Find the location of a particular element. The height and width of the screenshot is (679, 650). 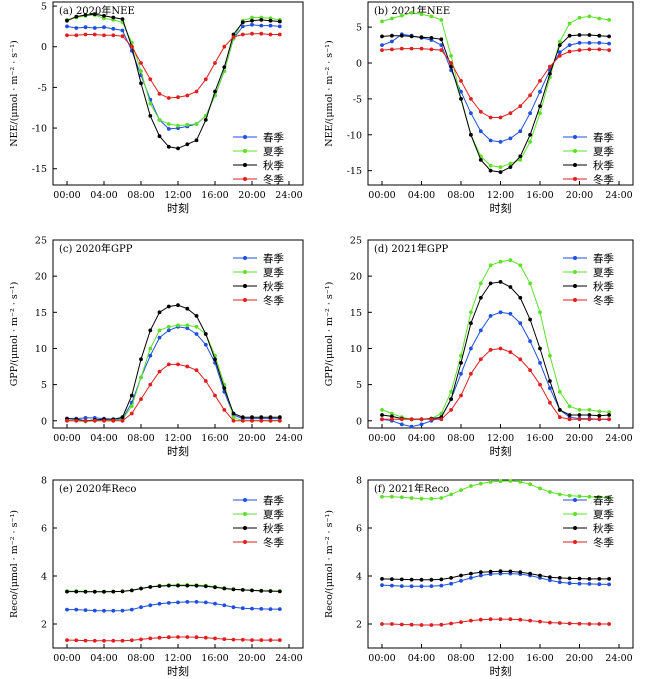

y-axis-label: Reco/(μmol · m⁻² · s⁻¹) is located at coordinates (329, 564).